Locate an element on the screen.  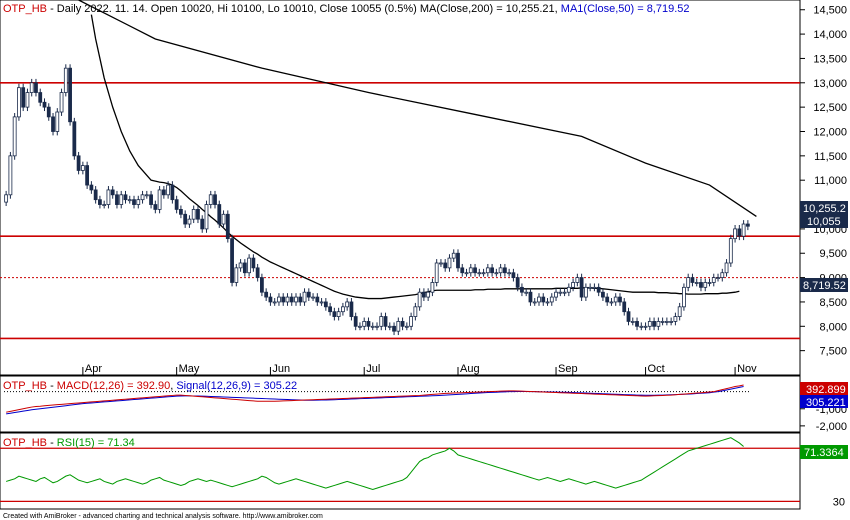
rsi-title: OTP_HB - RSI(15) = 71.34 is located at coordinates (69, 443).